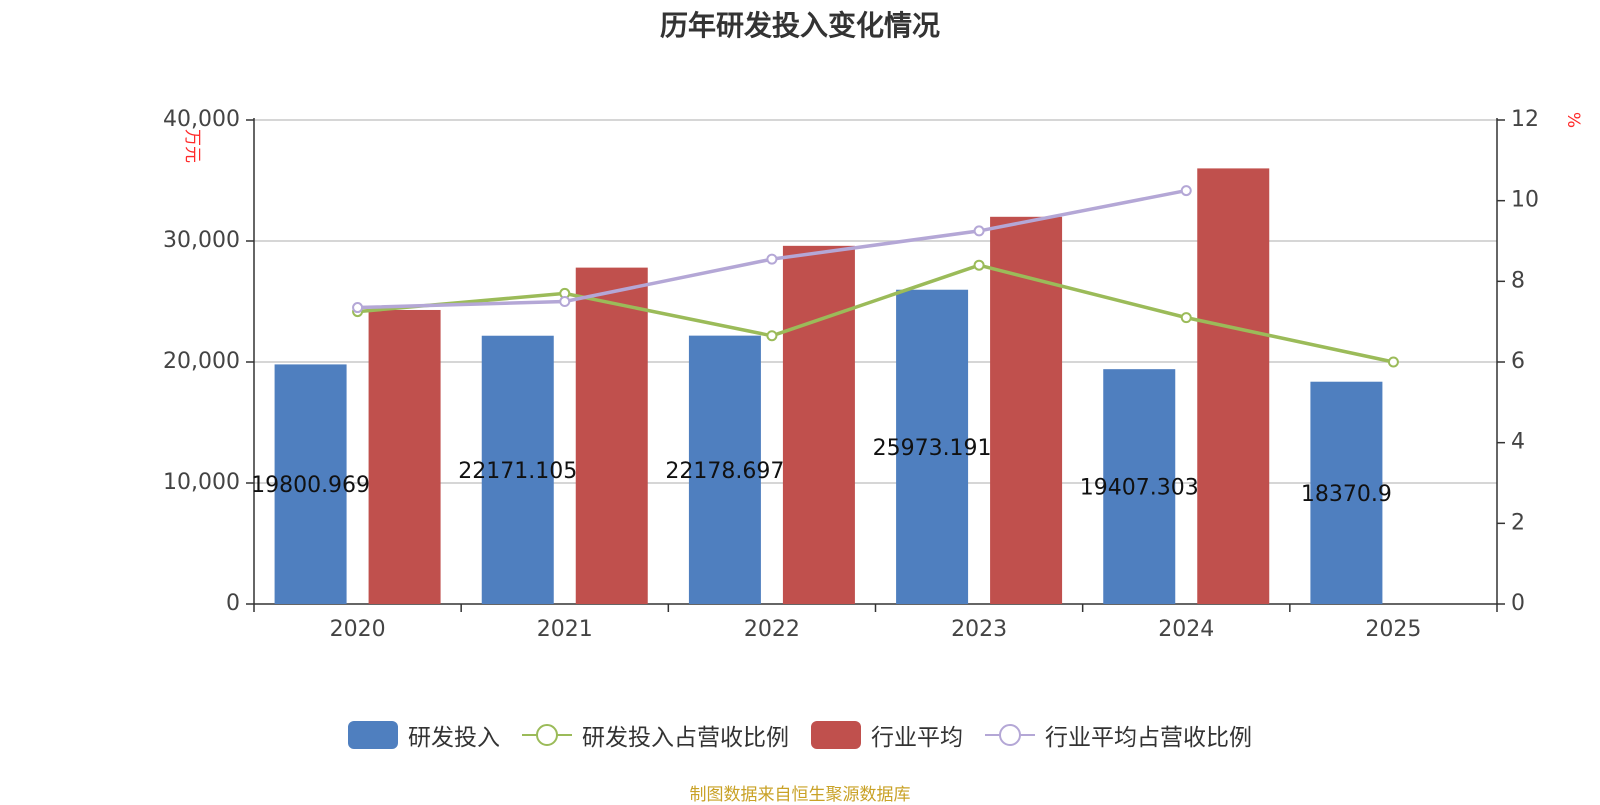  I want to click on data-label: 22178.697, so click(724, 471).